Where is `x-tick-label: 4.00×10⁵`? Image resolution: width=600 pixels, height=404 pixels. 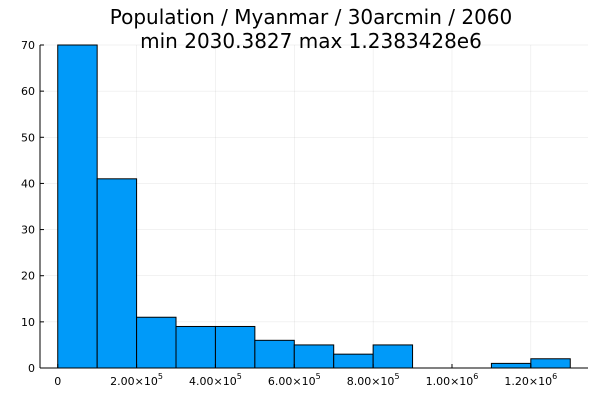 x-tick-label: 4.00×10⁵ is located at coordinates (215, 380).